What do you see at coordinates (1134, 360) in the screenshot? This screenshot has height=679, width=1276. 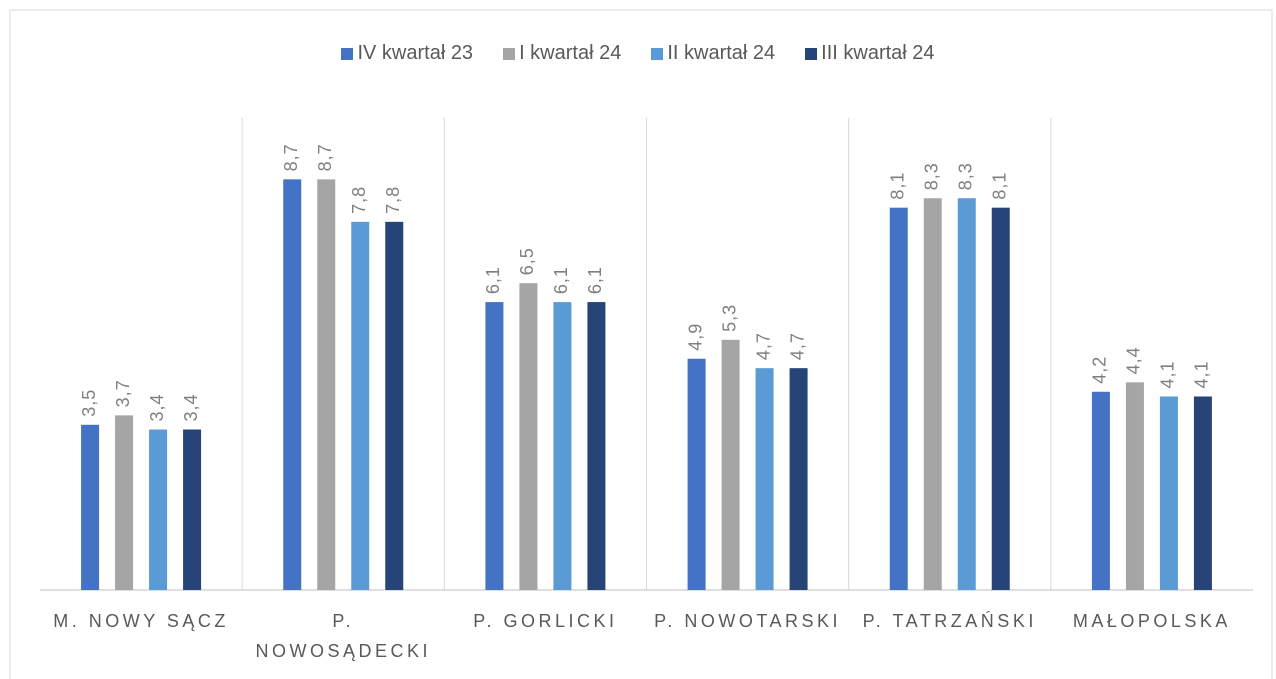 I see `data-label: 4,4` at bounding box center [1134, 360].